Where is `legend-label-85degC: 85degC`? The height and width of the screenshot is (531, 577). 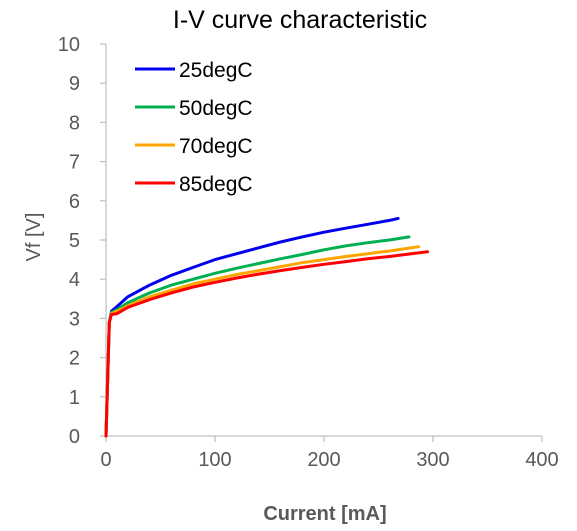 legend-label-85degC: 85degC is located at coordinates (216, 184).